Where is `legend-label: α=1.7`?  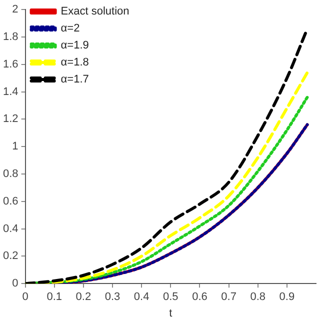
legend-label: α=1.7 is located at coordinates (74, 80).